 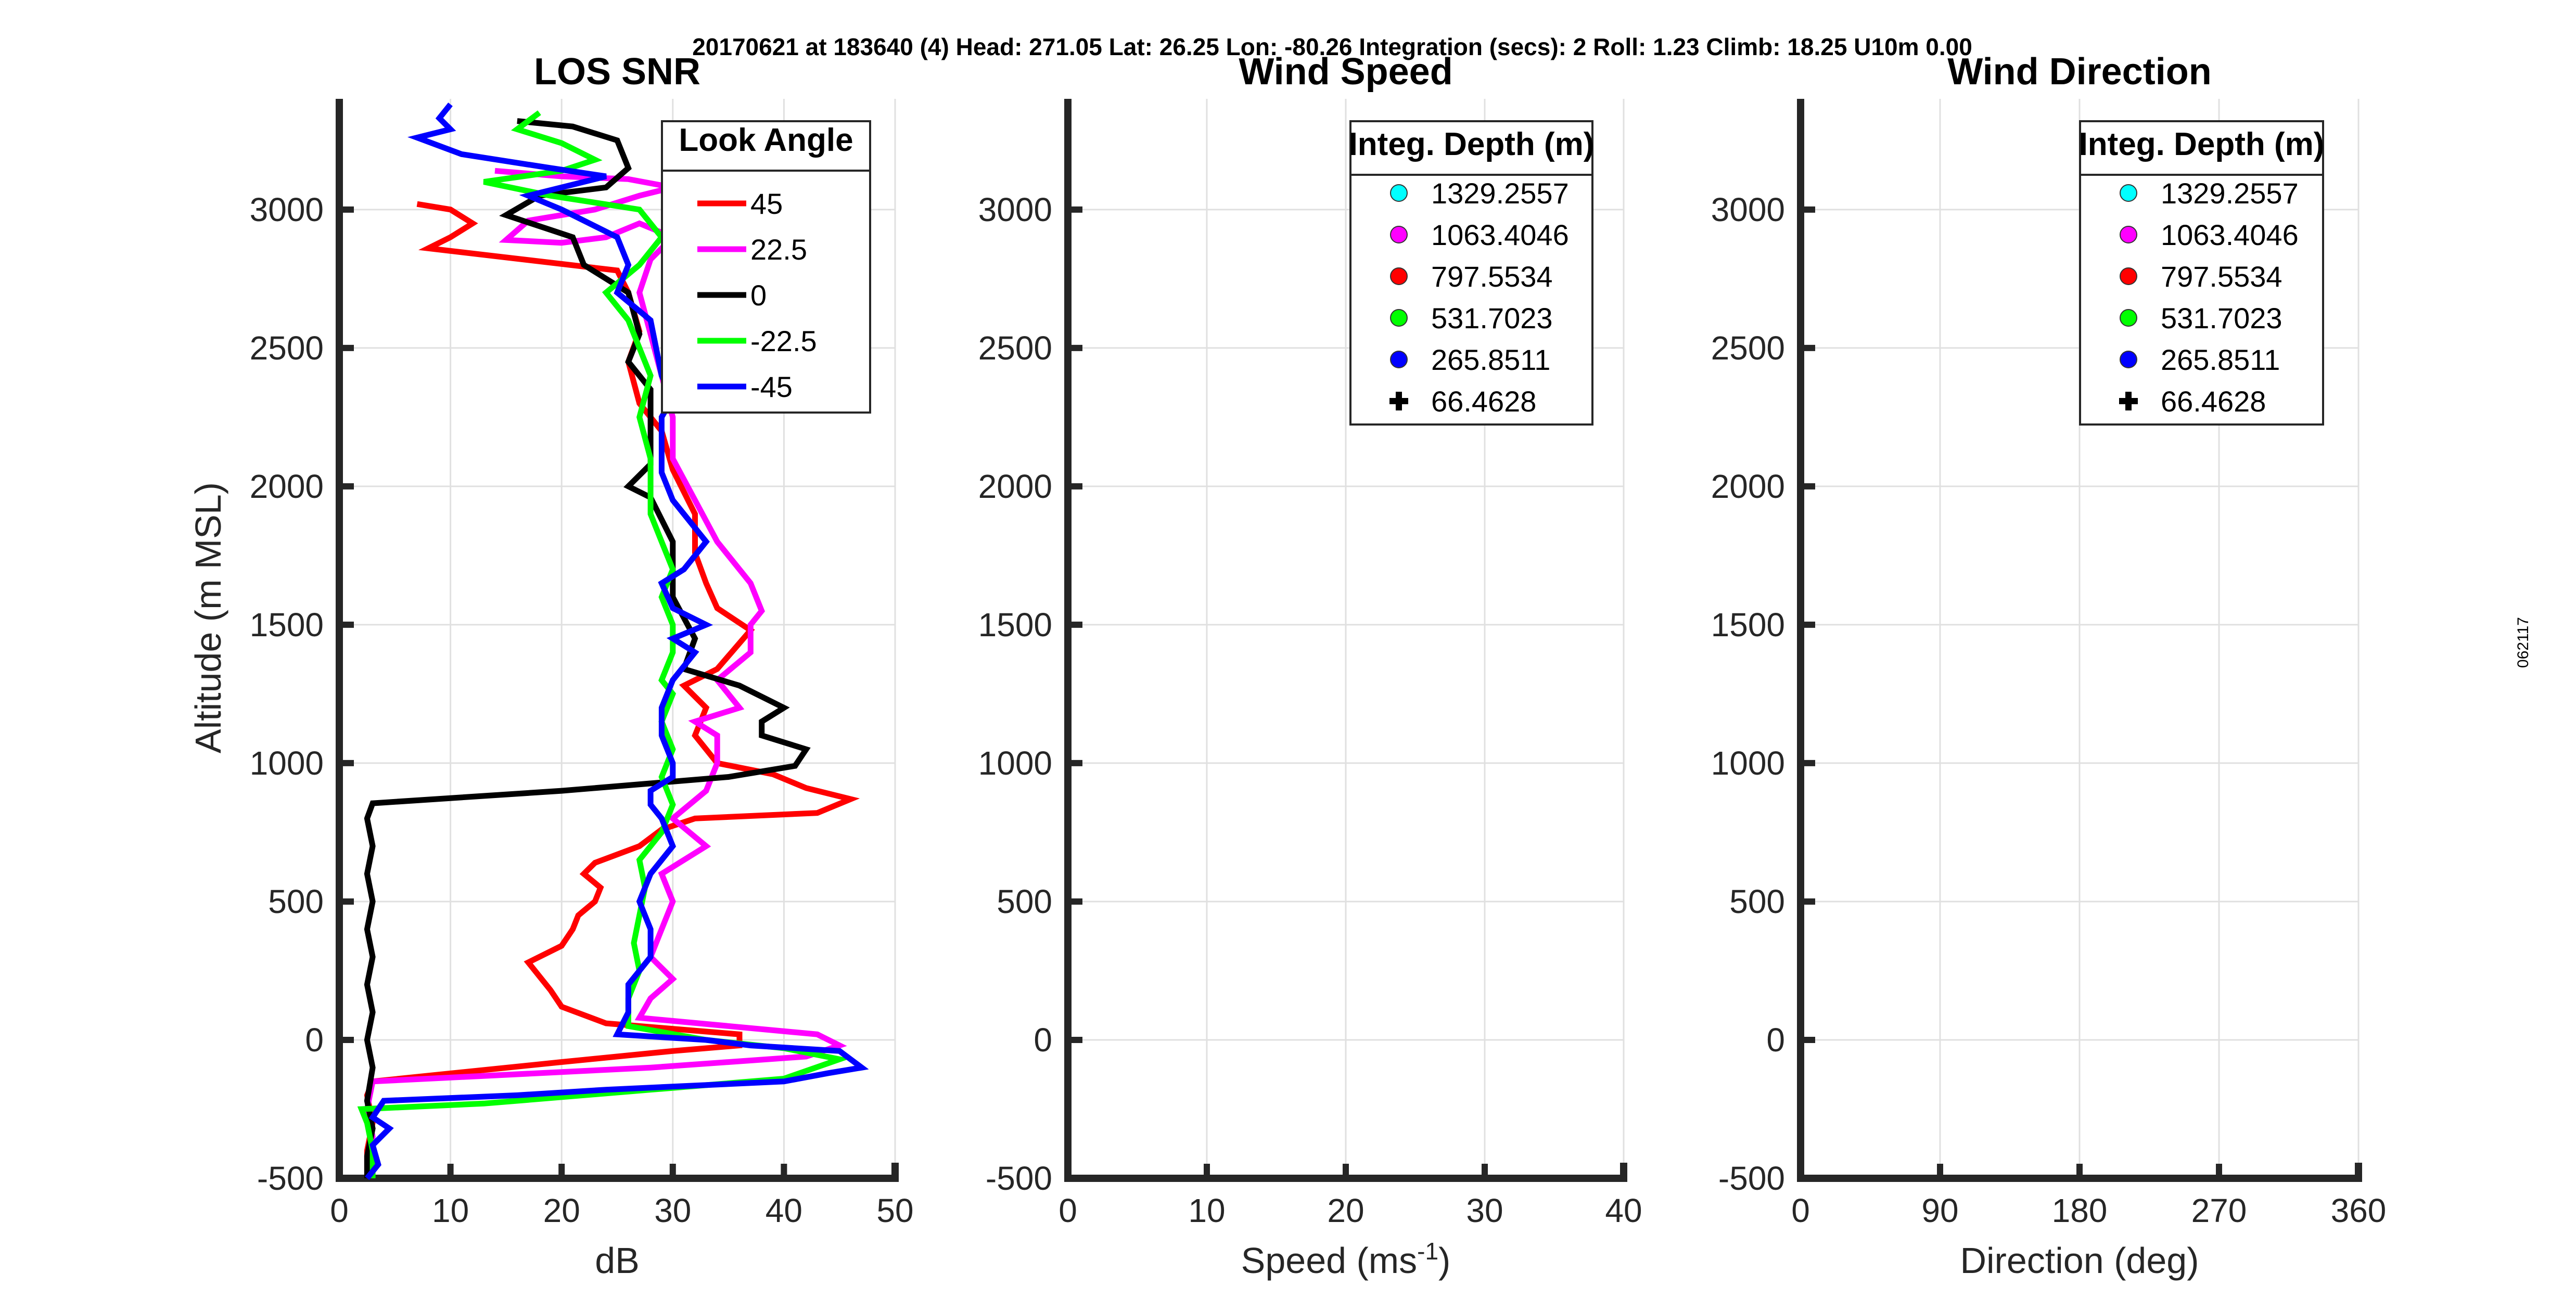 I want to click on x-tick-label: 360, so click(x=2359, y=1210).